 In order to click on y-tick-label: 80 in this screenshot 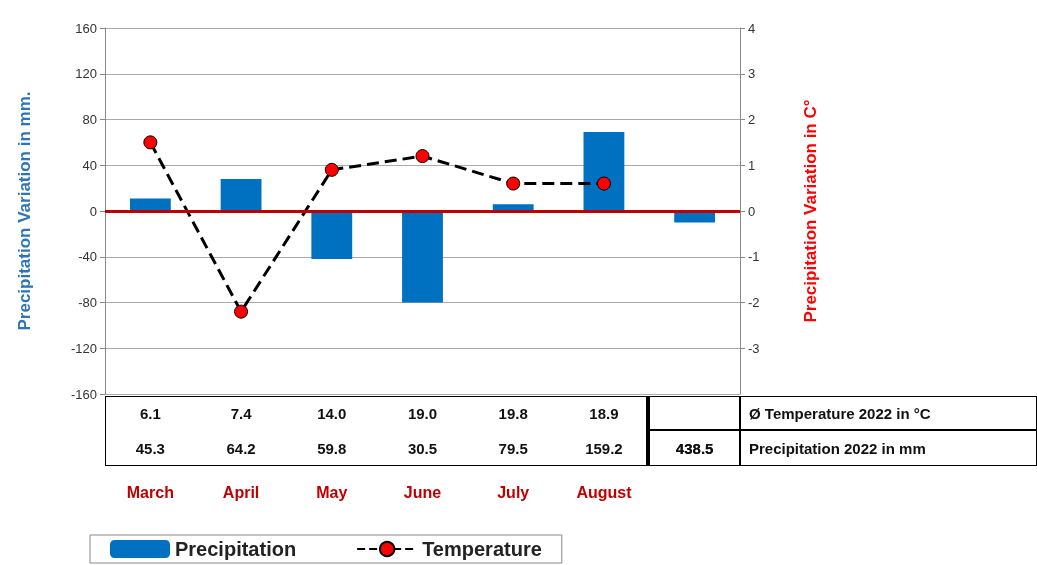, I will do `click(89, 119)`.